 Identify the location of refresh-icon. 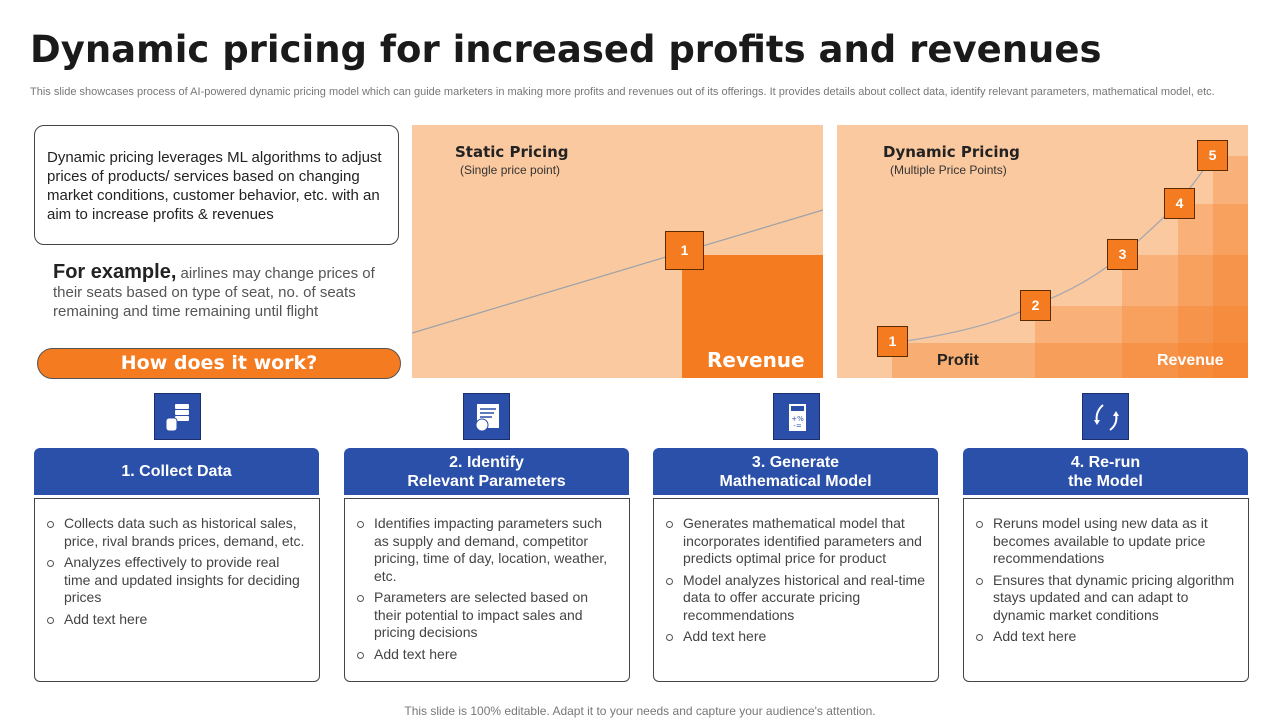
(1105, 416).